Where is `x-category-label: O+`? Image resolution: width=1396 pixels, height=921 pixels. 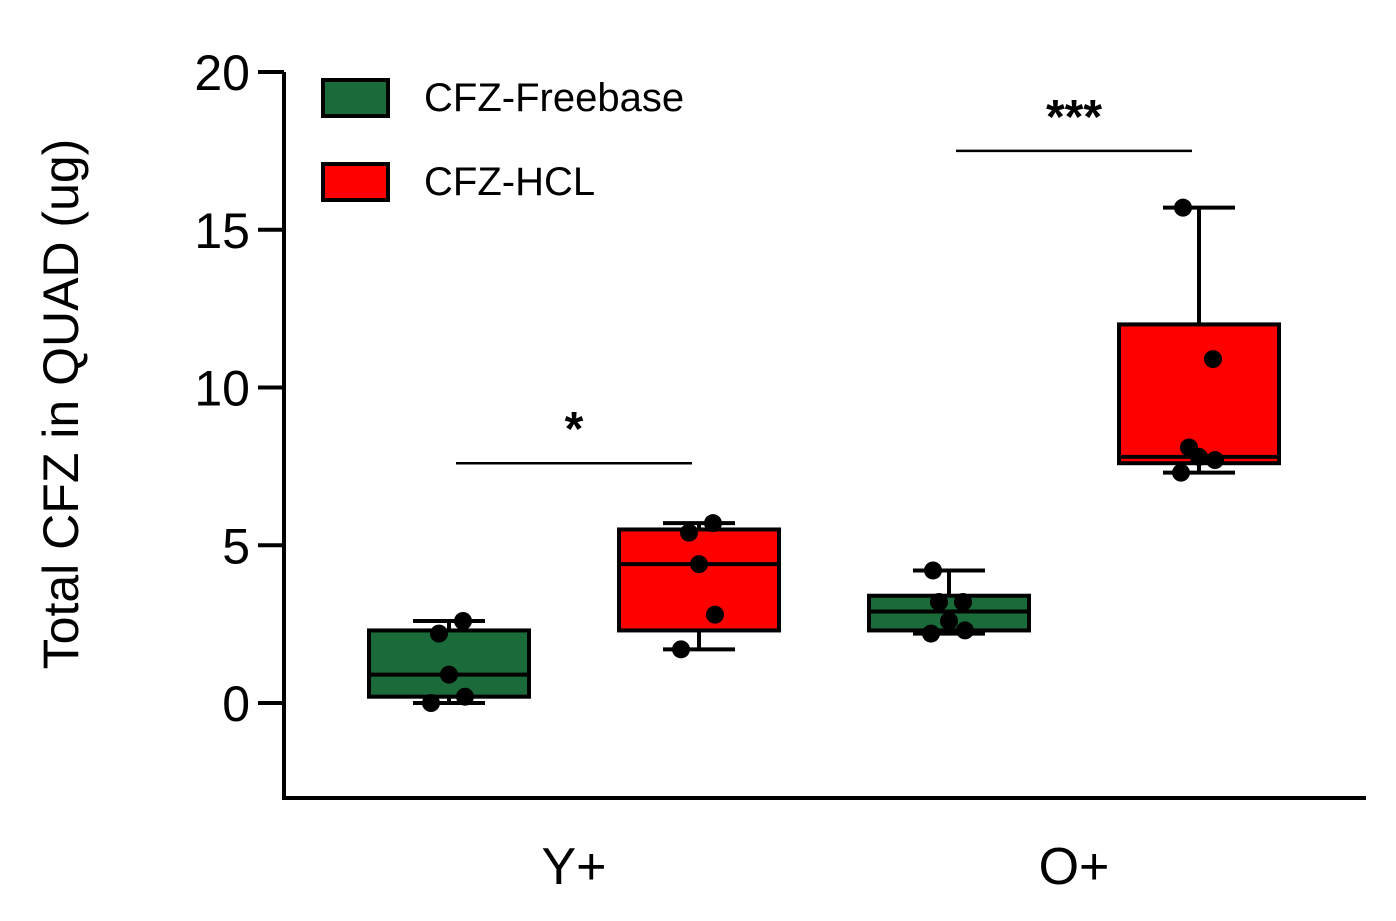
x-category-label: O+ is located at coordinates (1074, 867).